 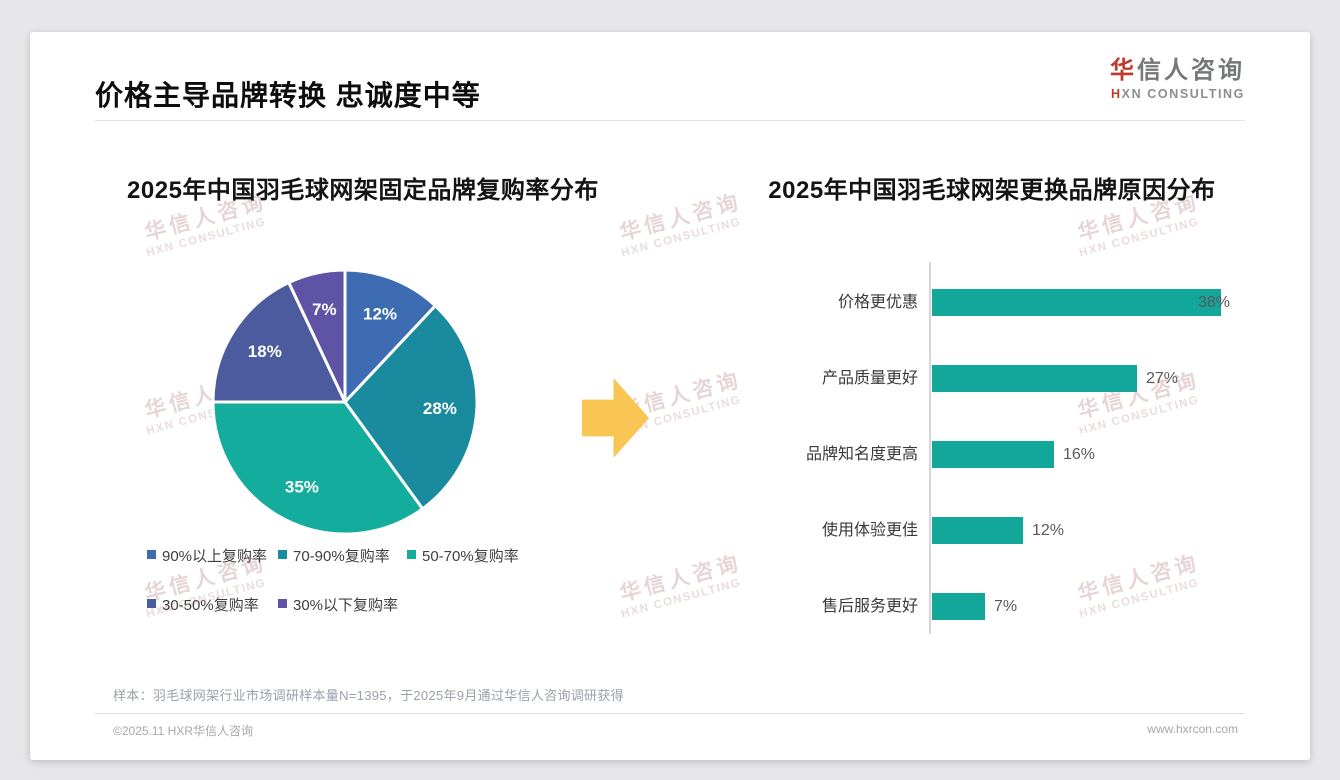 I want to click on legend-item: 30%以下复购率, so click(x=338, y=604).